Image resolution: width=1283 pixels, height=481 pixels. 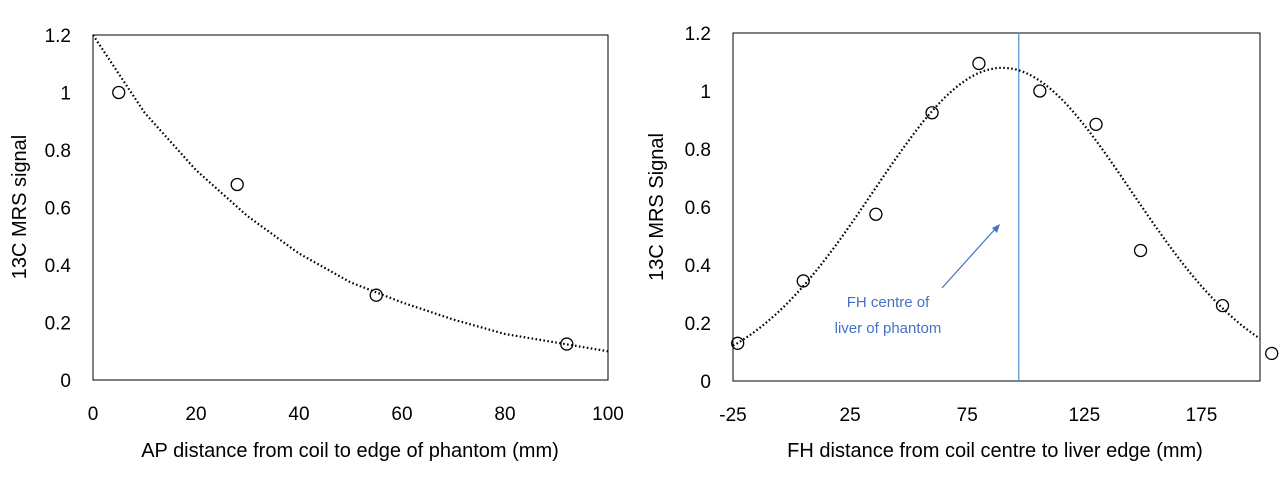 What do you see at coordinates (850, 415) in the screenshot?
I see `x-tick-label: 25` at bounding box center [850, 415].